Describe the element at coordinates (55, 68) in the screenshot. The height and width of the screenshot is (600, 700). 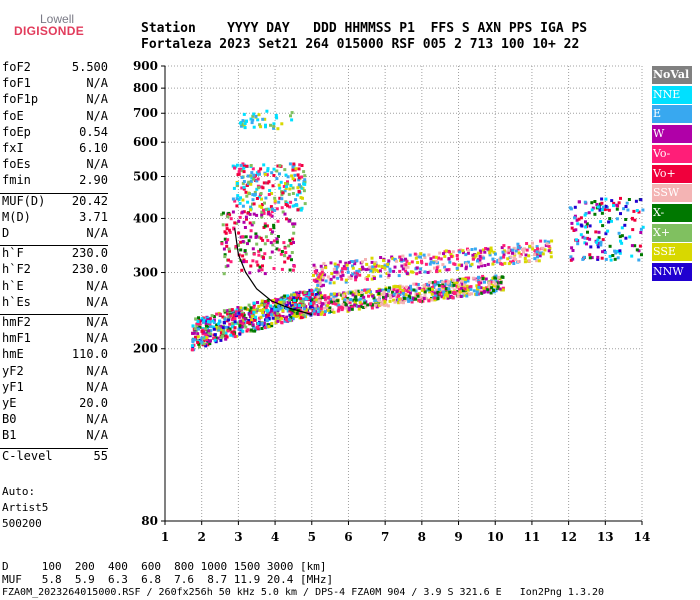
I see `param-row: foF2 5.500` at that location.